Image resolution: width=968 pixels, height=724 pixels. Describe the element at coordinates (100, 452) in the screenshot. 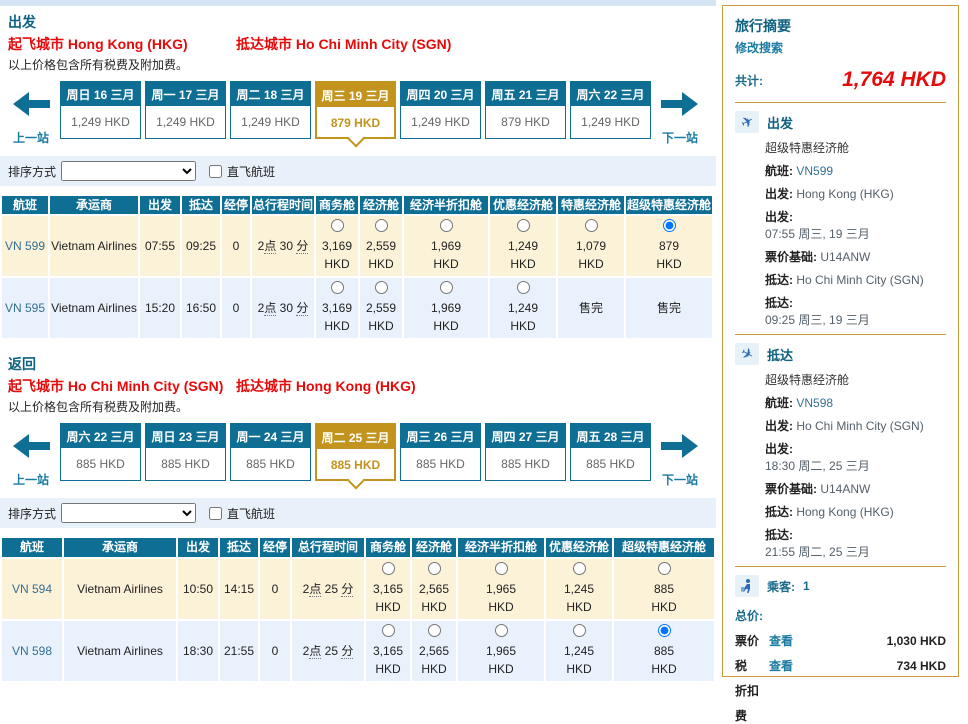

I see `date-tab: 周六 22 三月 885 HKD` at that location.